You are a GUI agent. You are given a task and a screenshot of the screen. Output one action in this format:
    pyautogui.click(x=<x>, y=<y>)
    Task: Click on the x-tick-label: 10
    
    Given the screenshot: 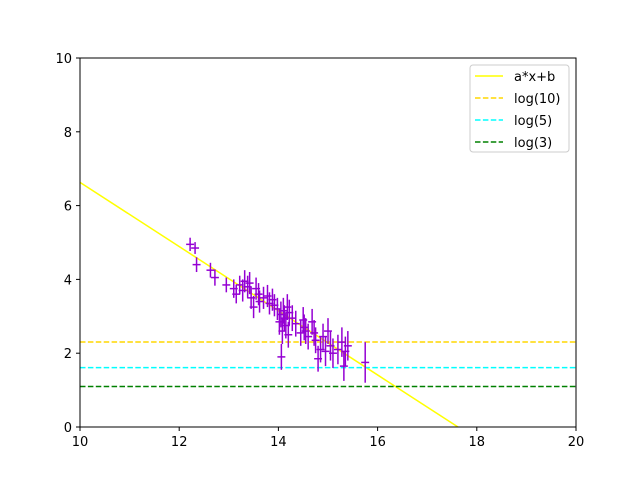 What is the action you would take?
    pyautogui.click(x=80, y=442)
    